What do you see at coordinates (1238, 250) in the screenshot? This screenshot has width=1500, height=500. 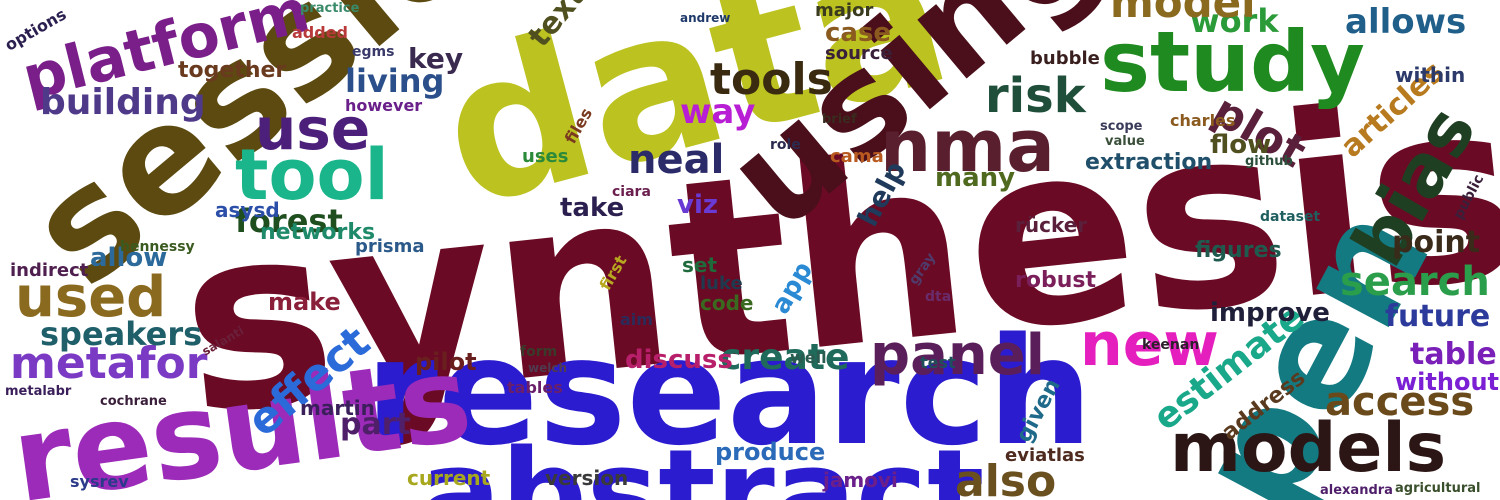 I see `word-figures: figures` at bounding box center [1238, 250].